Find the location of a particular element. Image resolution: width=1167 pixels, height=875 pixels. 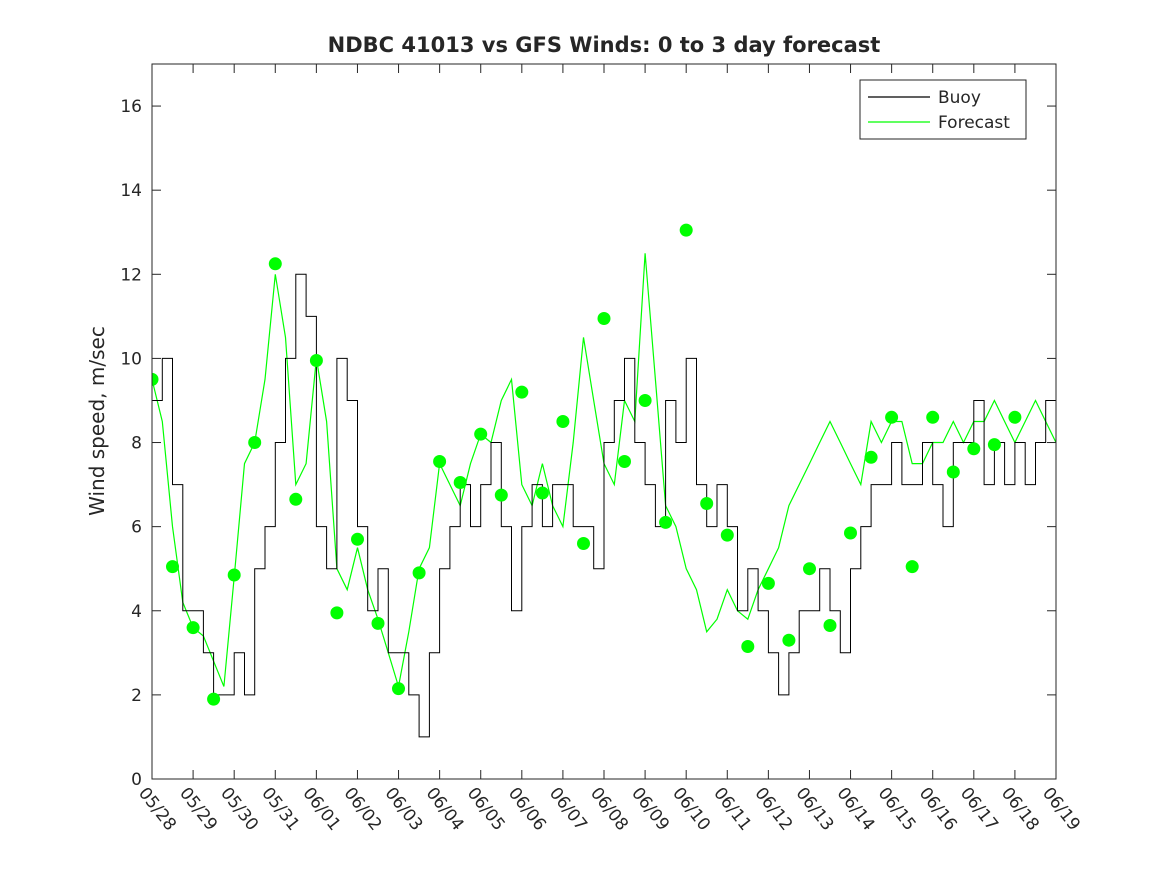

legend-entry-buoy-label: Buoy is located at coordinates (959, 98).